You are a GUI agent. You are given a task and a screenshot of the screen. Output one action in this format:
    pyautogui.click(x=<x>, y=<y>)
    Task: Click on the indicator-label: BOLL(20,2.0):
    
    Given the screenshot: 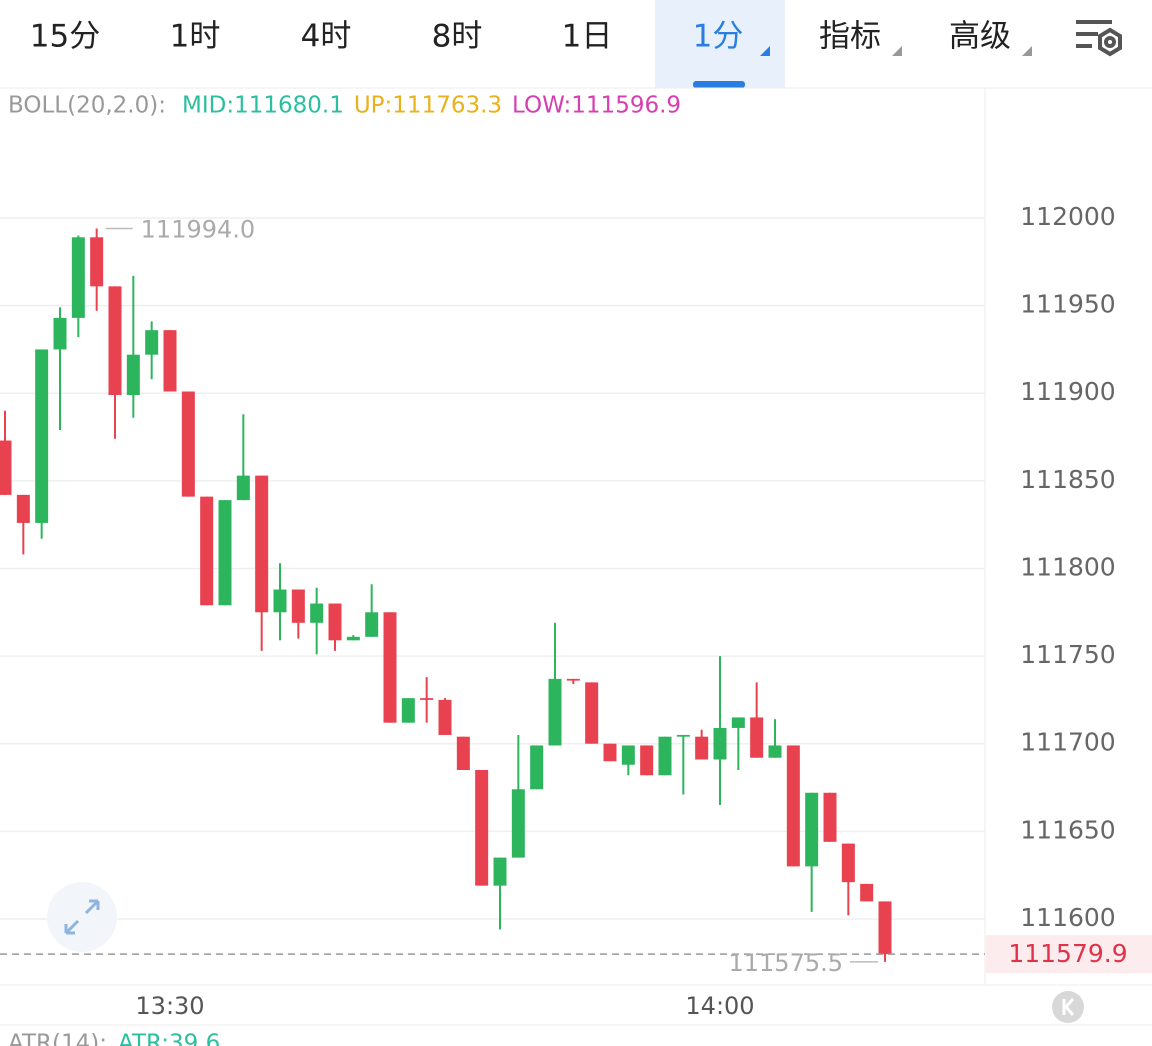 What is the action you would take?
    pyautogui.click(x=87, y=106)
    